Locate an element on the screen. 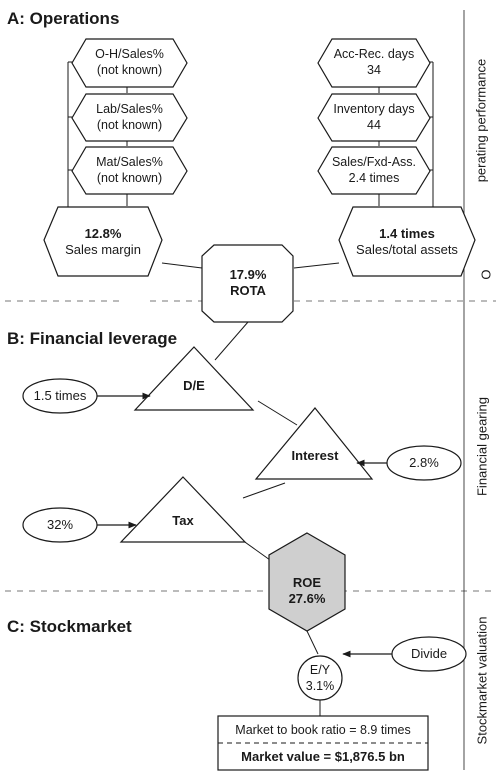 The image size is (500, 776). sales-assets-node is located at coordinates (407, 241).